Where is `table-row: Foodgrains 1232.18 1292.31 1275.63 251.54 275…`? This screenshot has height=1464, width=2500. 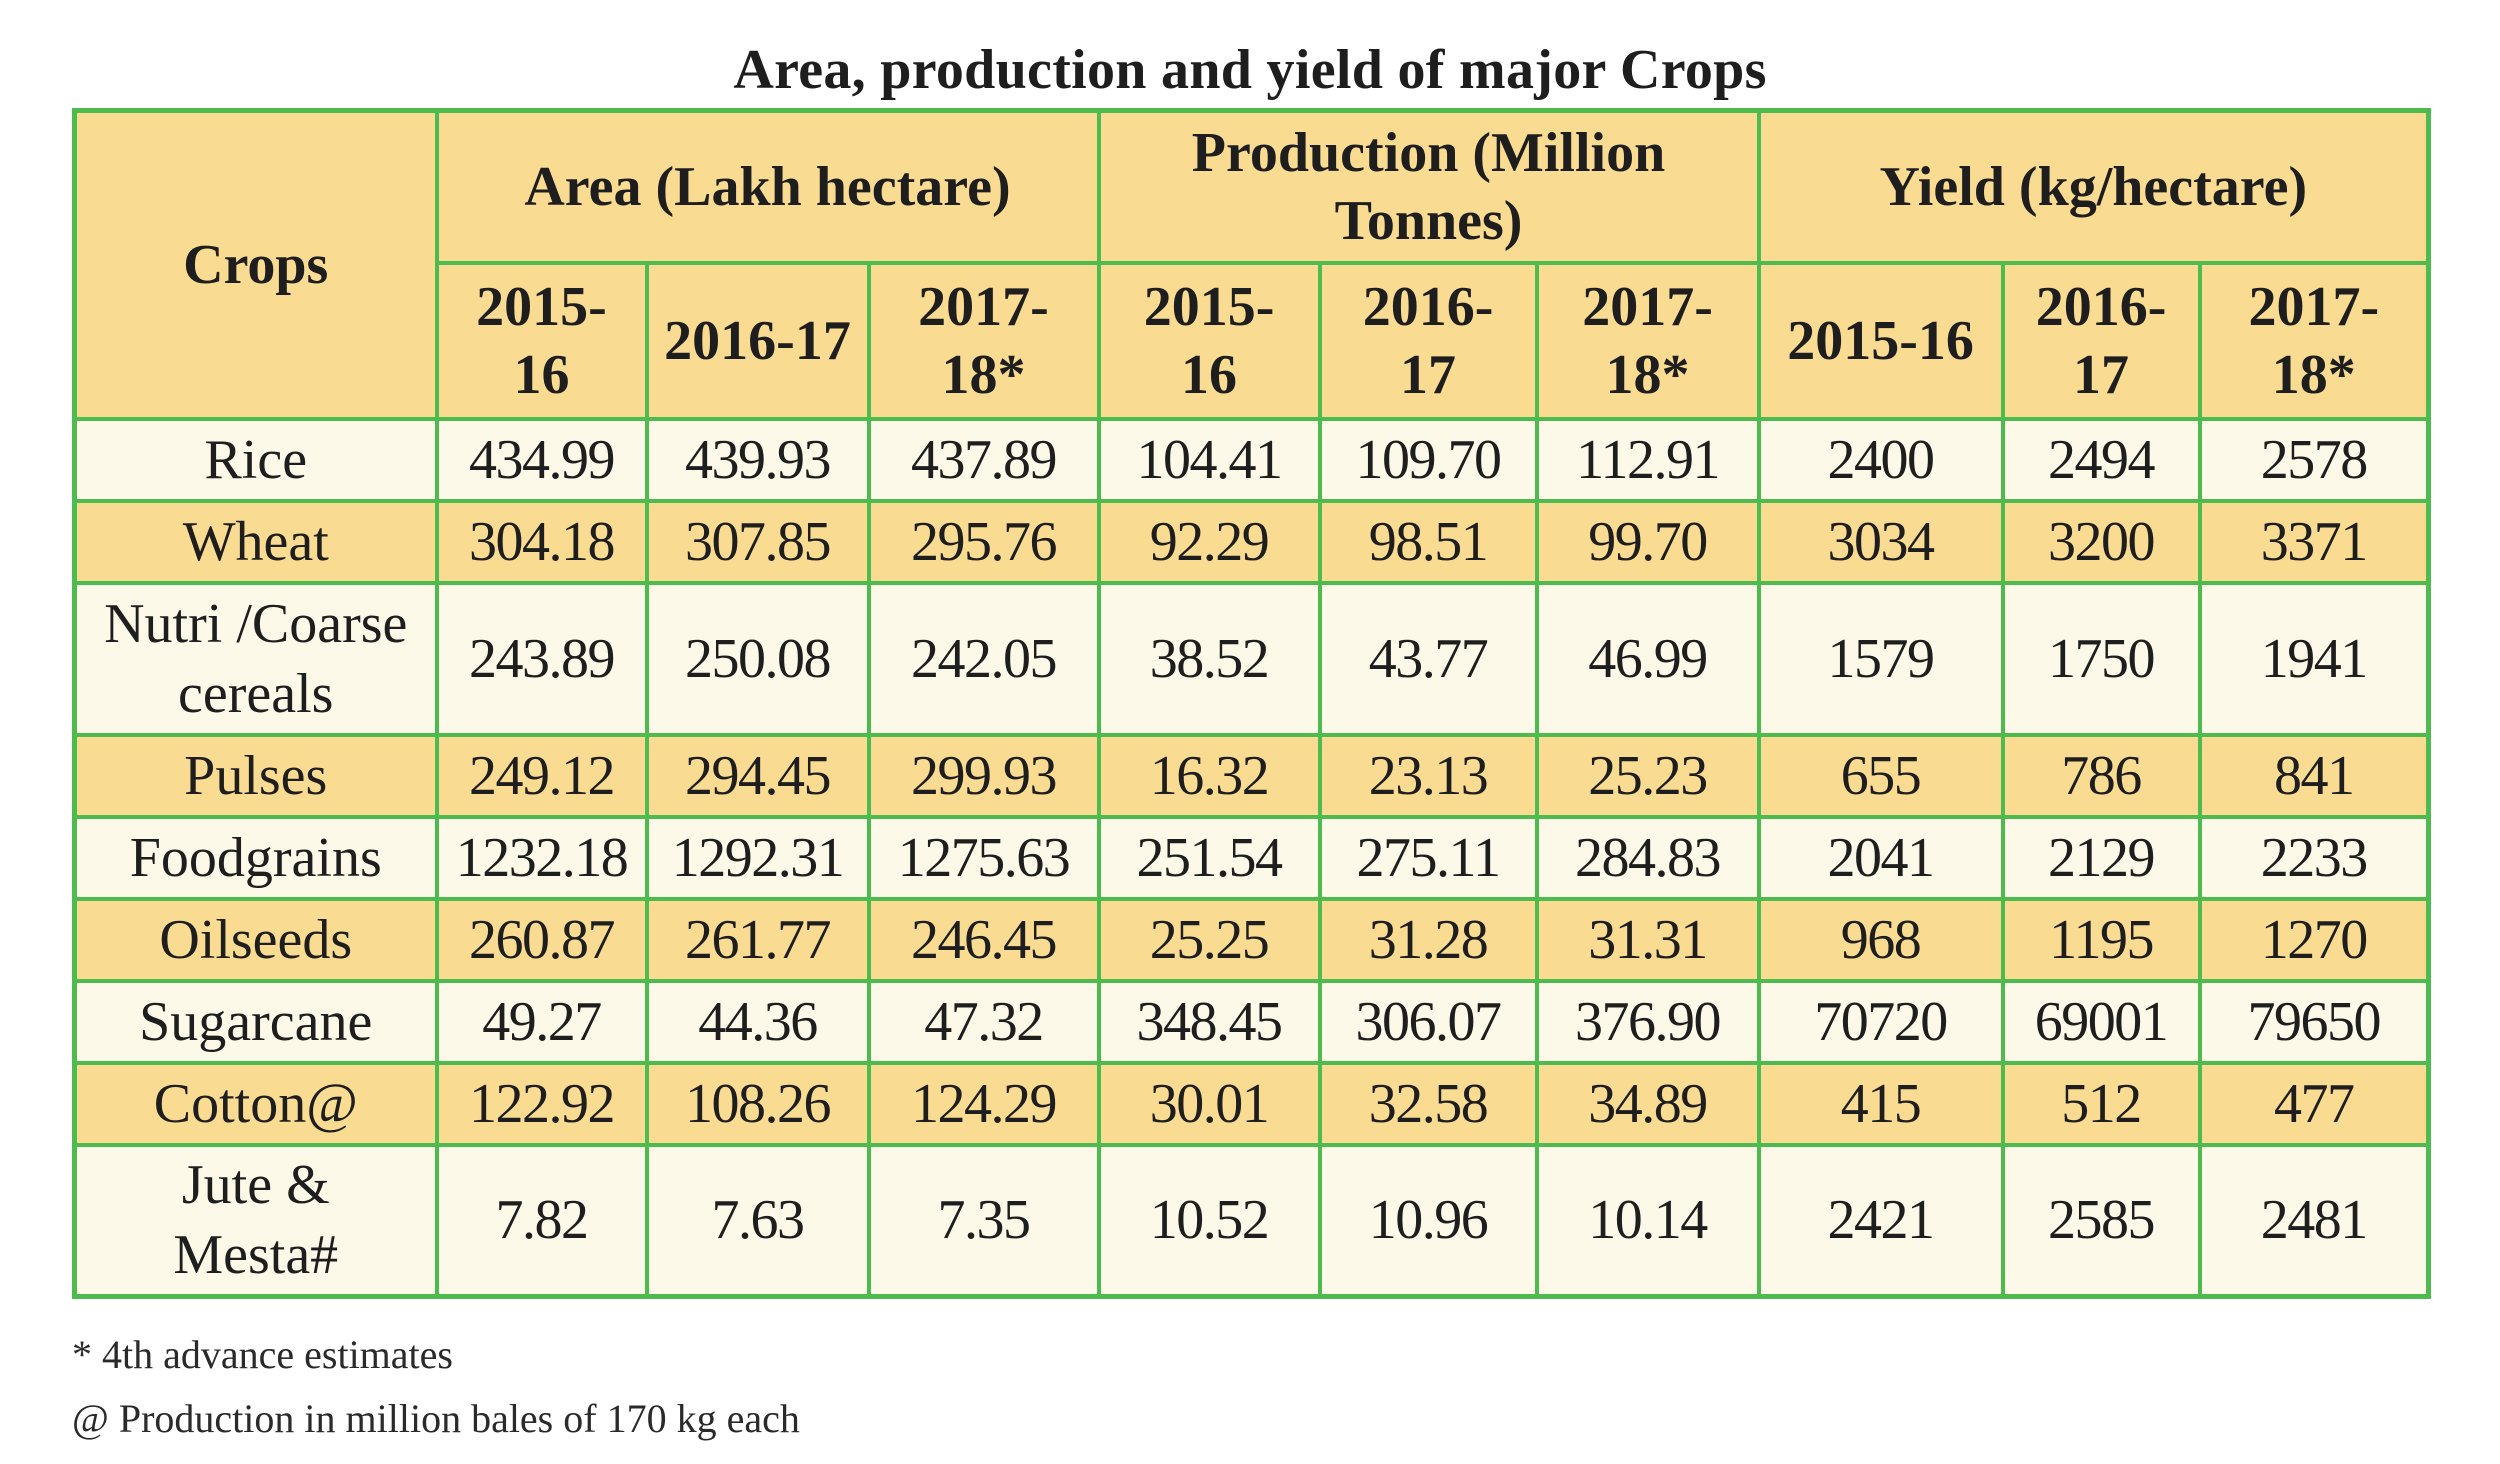 table-row: Foodgrains 1232.18 1292.31 1275.63 251.54 275… is located at coordinates (1251, 857).